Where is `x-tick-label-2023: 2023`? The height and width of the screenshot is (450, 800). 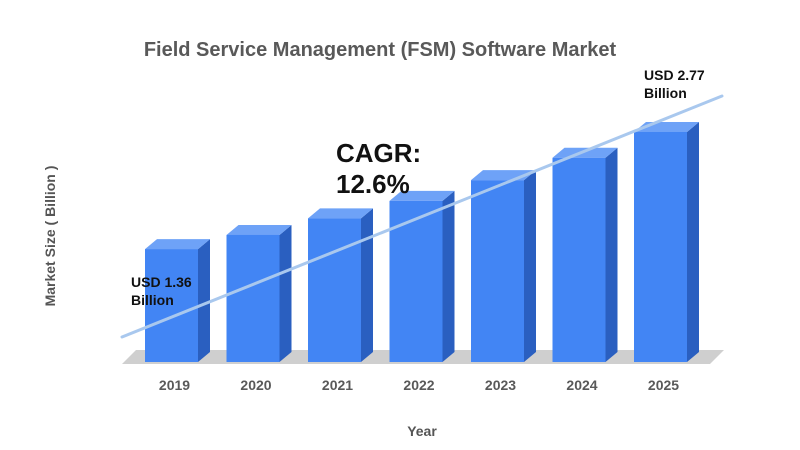 x-tick-label-2023: 2023 is located at coordinates (500, 385).